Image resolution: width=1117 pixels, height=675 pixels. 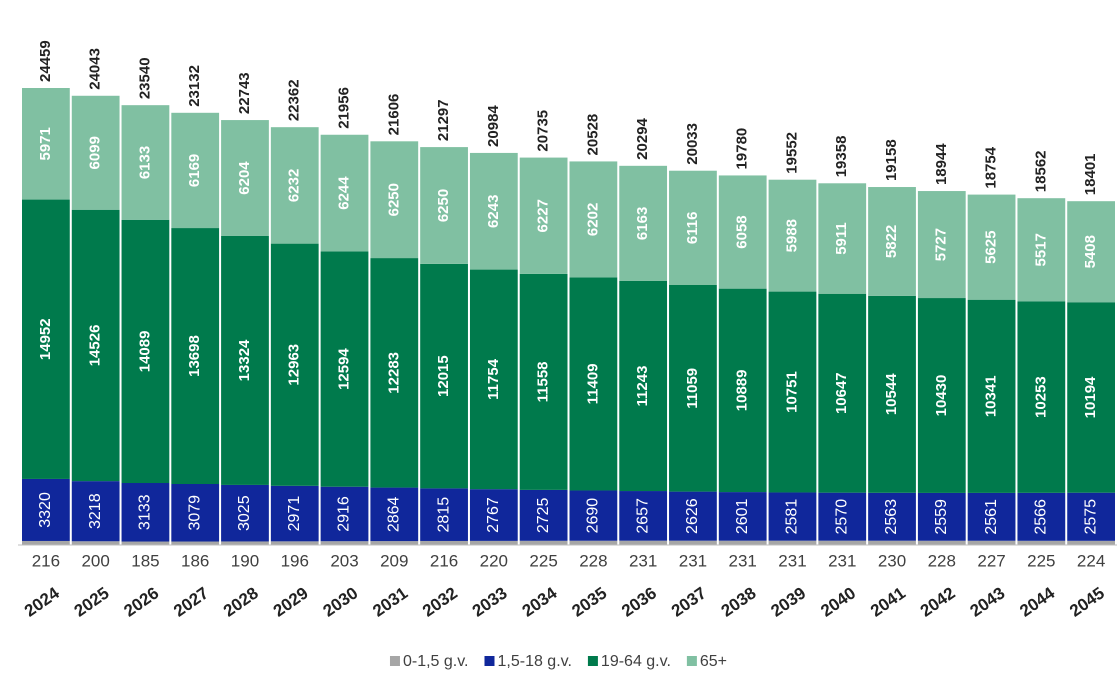 I want to click on x-tick-label: 2027, so click(x=191, y=601).